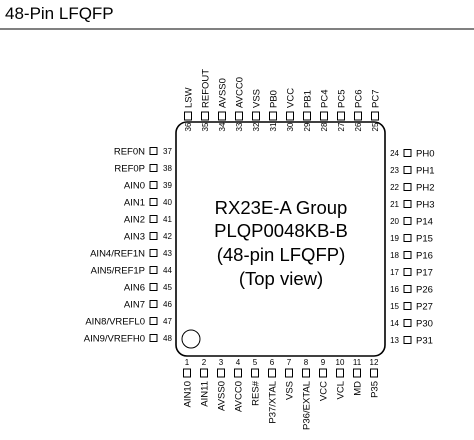 The height and width of the screenshot is (440, 474). What do you see at coordinates (281, 230) in the screenshot?
I see `chip-package-code: PLQP0048KB-B` at bounding box center [281, 230].